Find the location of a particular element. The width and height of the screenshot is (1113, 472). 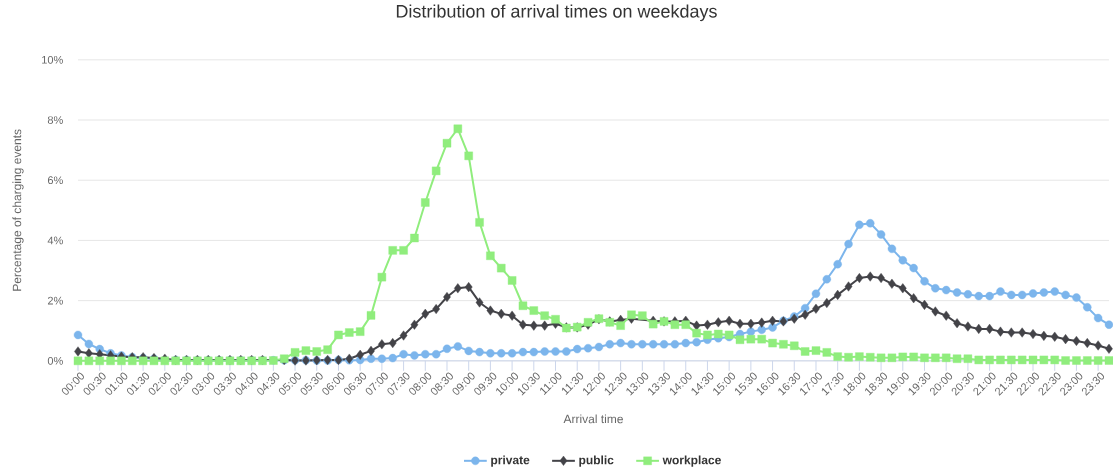

y-axis-title: Percentage of charging events is located at coordinates (18, 210).